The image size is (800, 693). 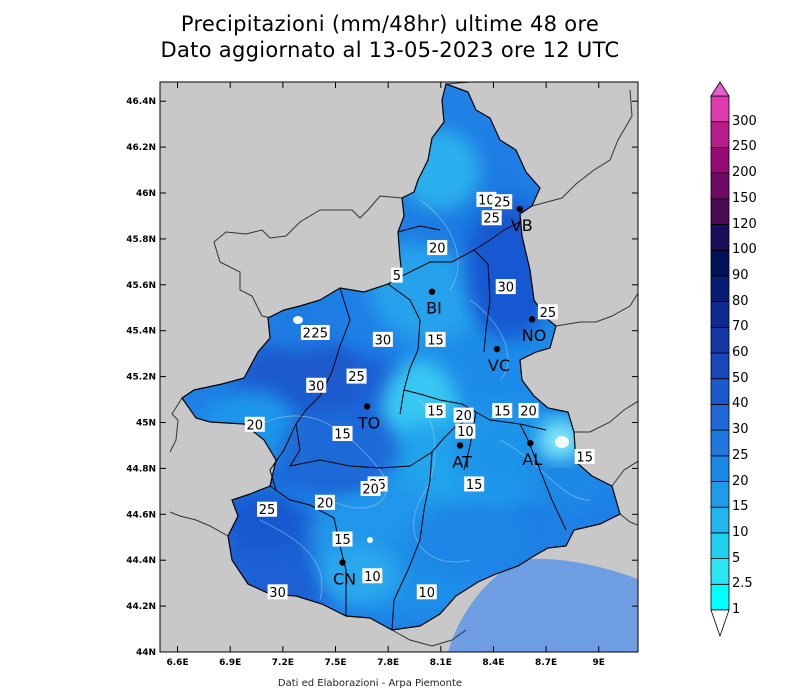 I want to click on city-label: TO, so click(x=368, y=422).